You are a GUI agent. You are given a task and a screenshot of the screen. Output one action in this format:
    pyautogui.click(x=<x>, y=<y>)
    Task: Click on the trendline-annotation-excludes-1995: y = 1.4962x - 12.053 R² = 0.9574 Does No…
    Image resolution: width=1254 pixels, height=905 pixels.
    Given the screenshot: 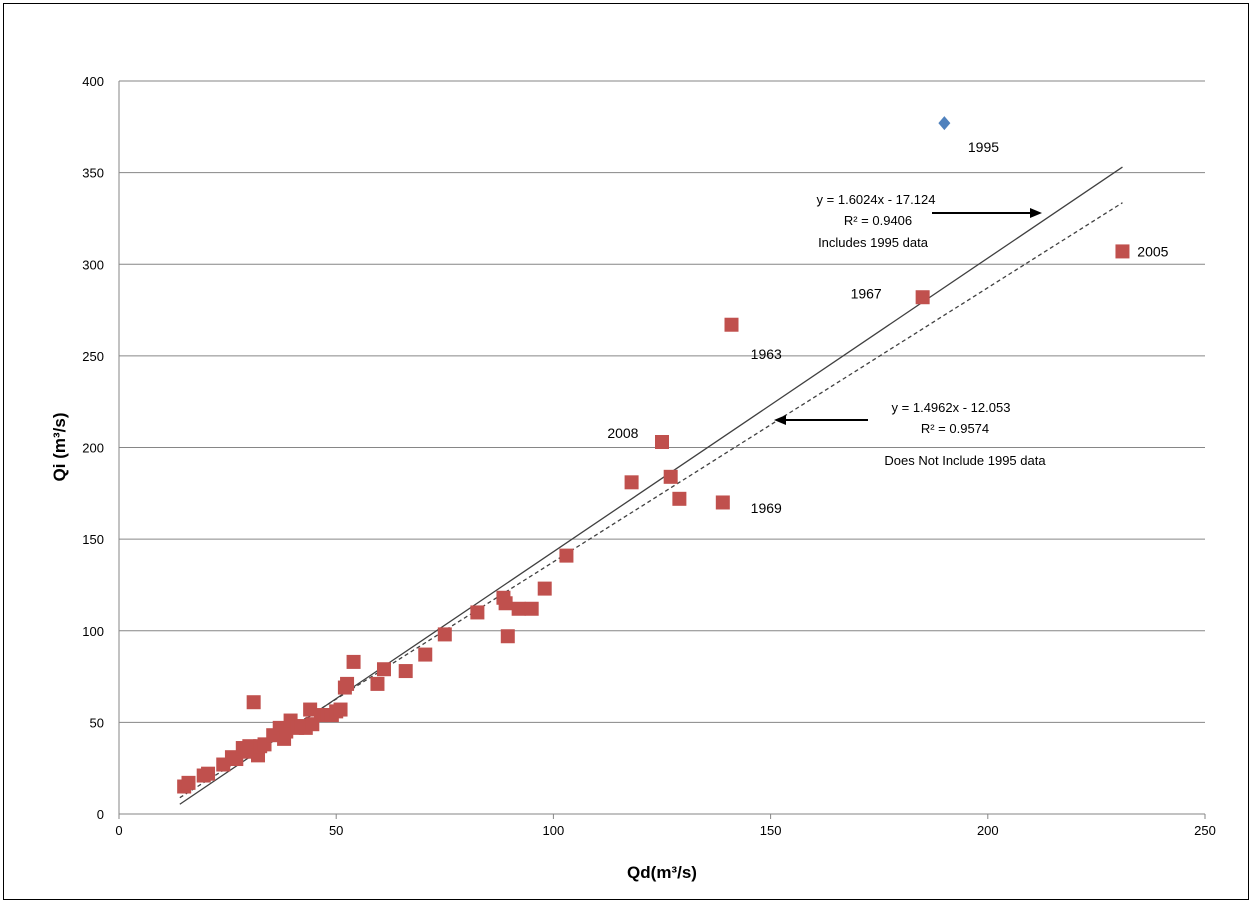 What is the action you would take?
    pyautogui.click(x=910, y=434)
    